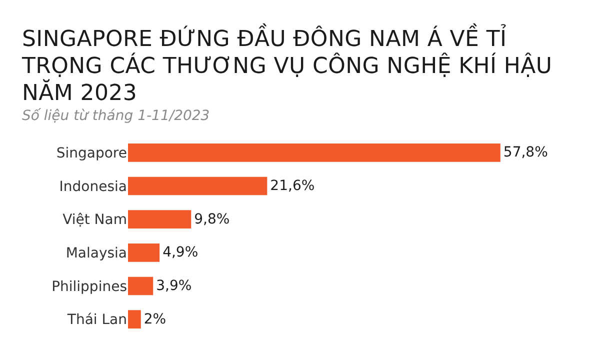  Describe the element at coordinates (155, 319) in the screenshot. I see `data-label: 2%` at that location.